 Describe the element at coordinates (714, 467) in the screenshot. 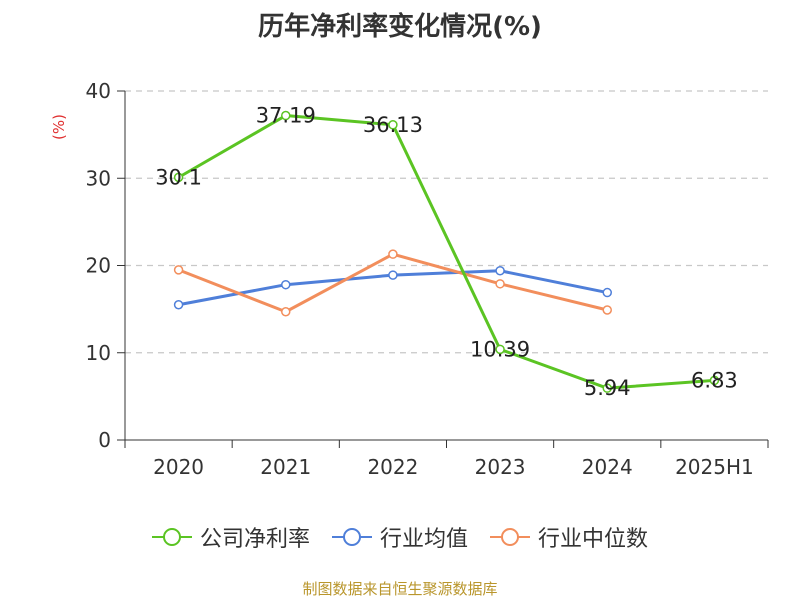

I see `x-tick-label-2025H1: 2025H1` at that location.